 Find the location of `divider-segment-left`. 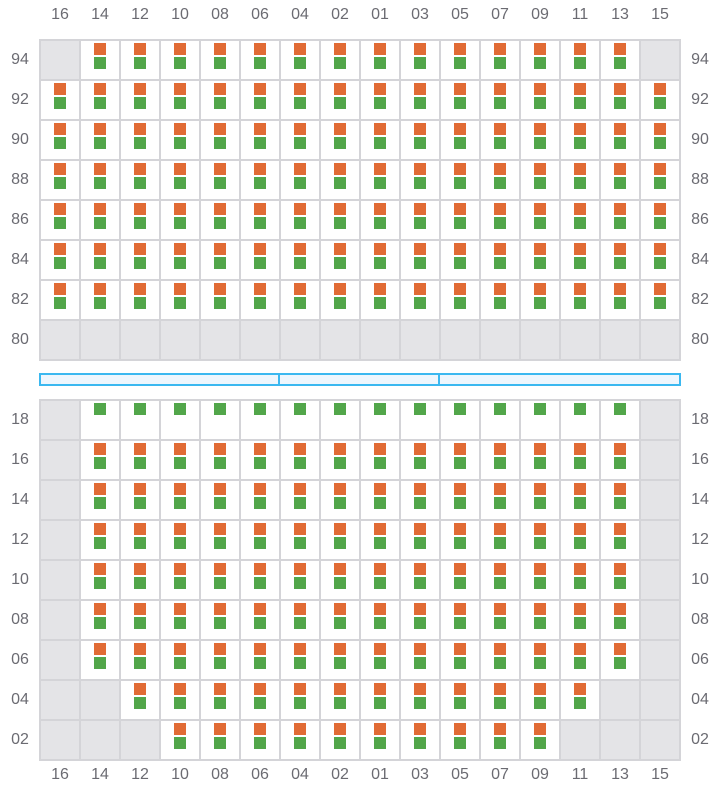

divider-segment-left is located at coordinates (160, 379).